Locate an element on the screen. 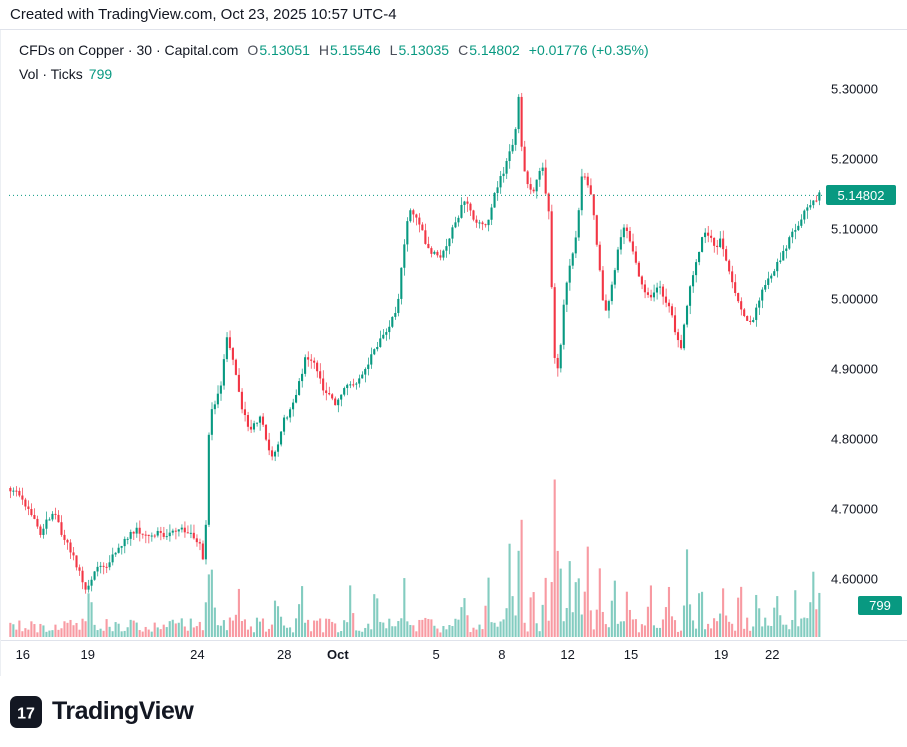  time-axis-label: 16 is located at coordinates (23, 654).